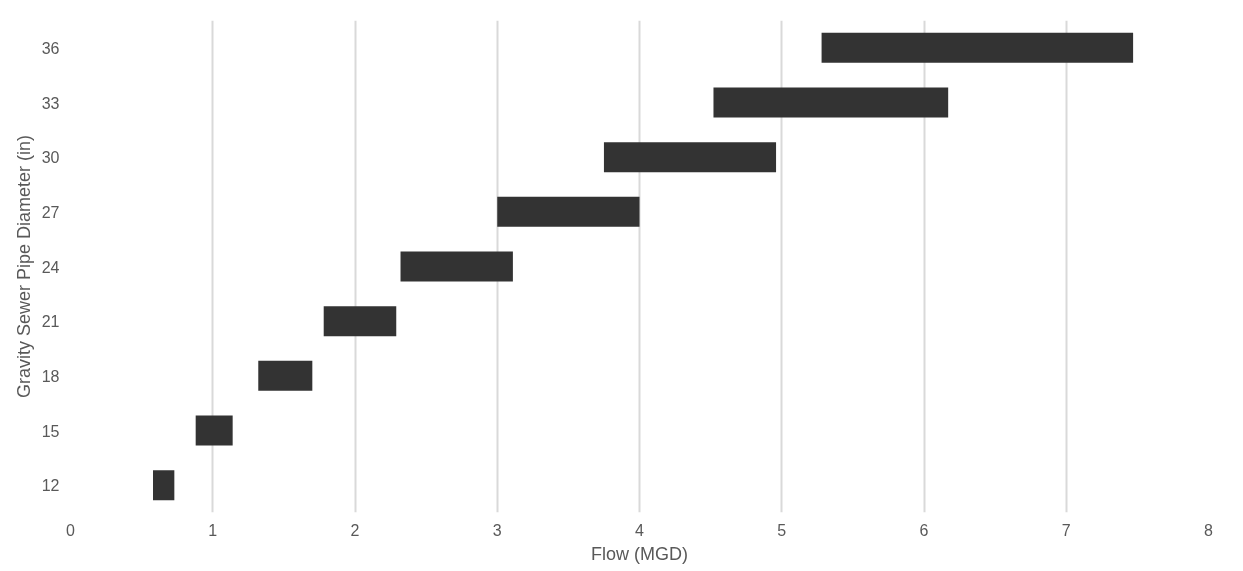  Describe the element at coordinates (50, 158) in the screenshot. I see `y-tick-label: 30` at that location.